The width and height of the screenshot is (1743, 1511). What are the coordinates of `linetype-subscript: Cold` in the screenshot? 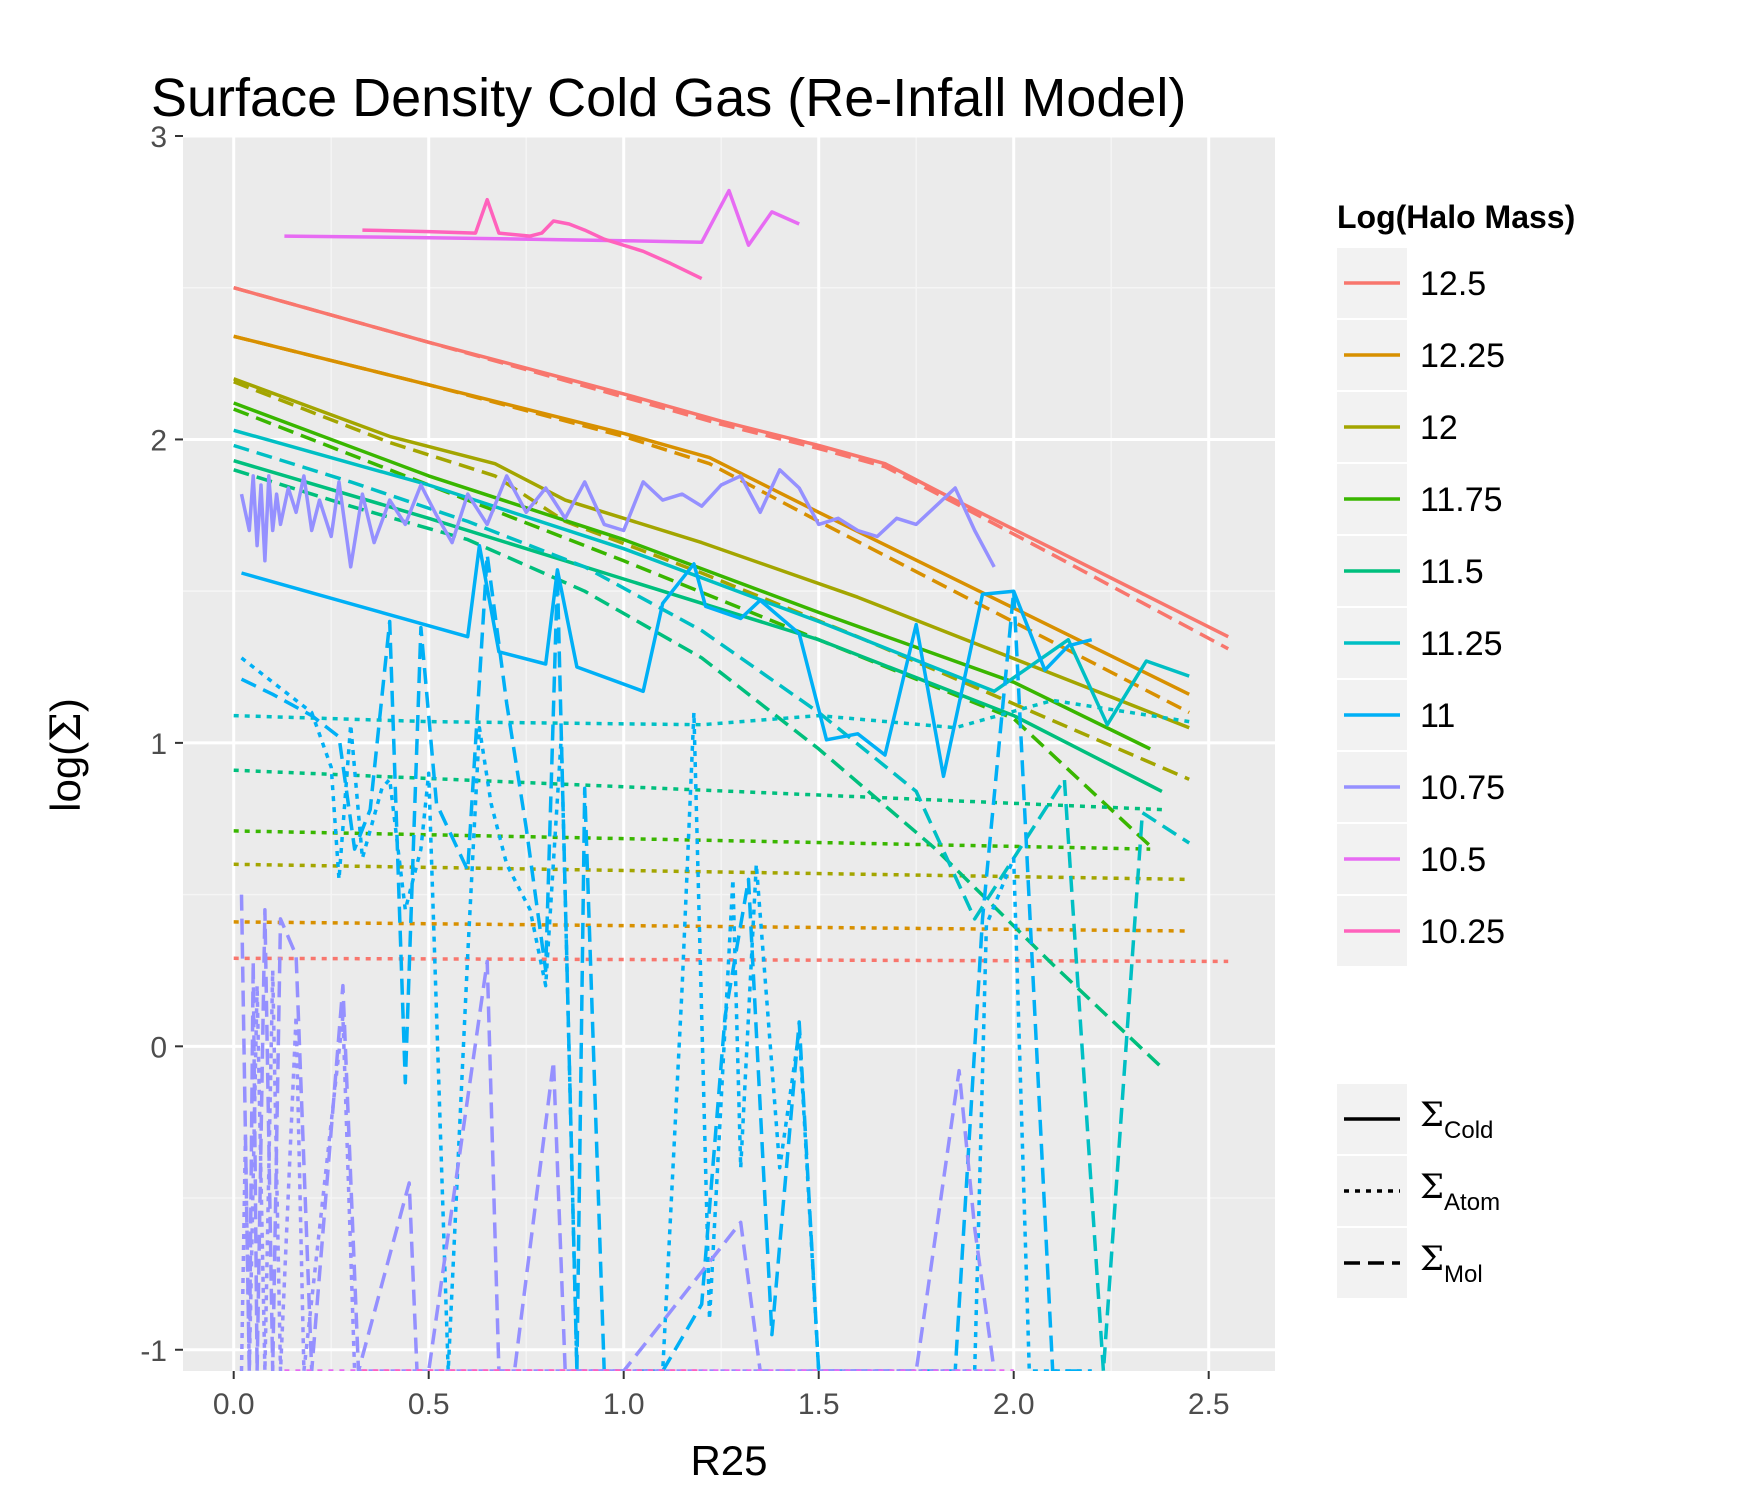 It's located at (1468, 1130).